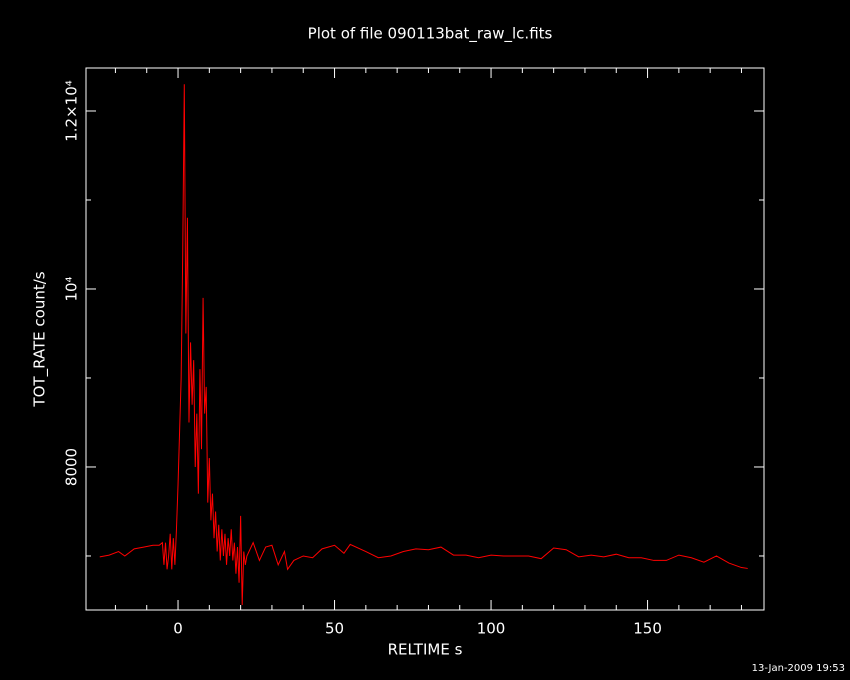 The height and width of the screenshot is (680, 850). Describe the element at coordinates (72, 288) in the screenshot. I see `y-tick-label: 10⁴` at that location.